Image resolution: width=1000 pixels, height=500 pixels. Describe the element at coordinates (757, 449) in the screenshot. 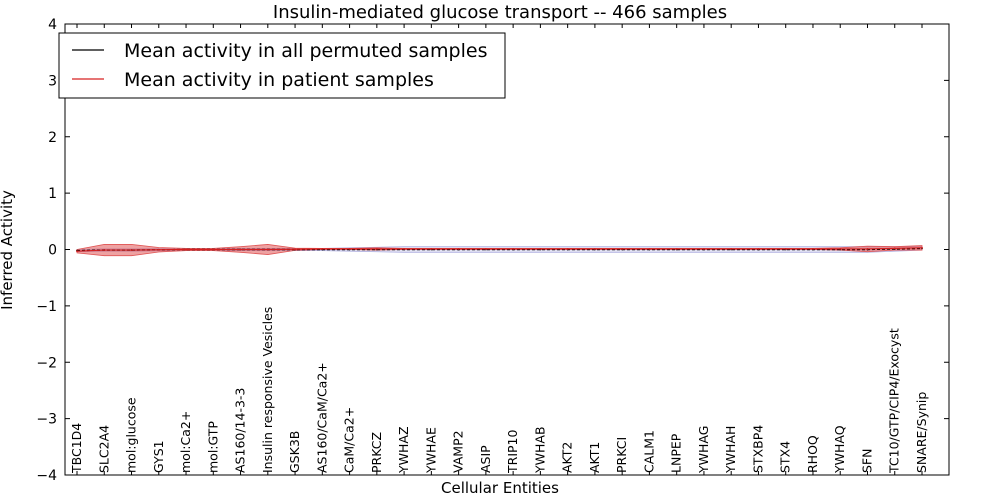

I see `x-category-label: STXBP4` at that location.